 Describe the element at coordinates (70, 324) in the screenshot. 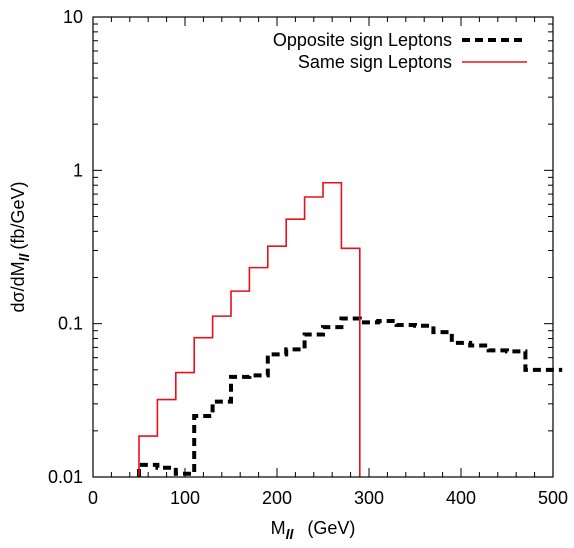

I see `y-tick-label: 0.1` at that location.